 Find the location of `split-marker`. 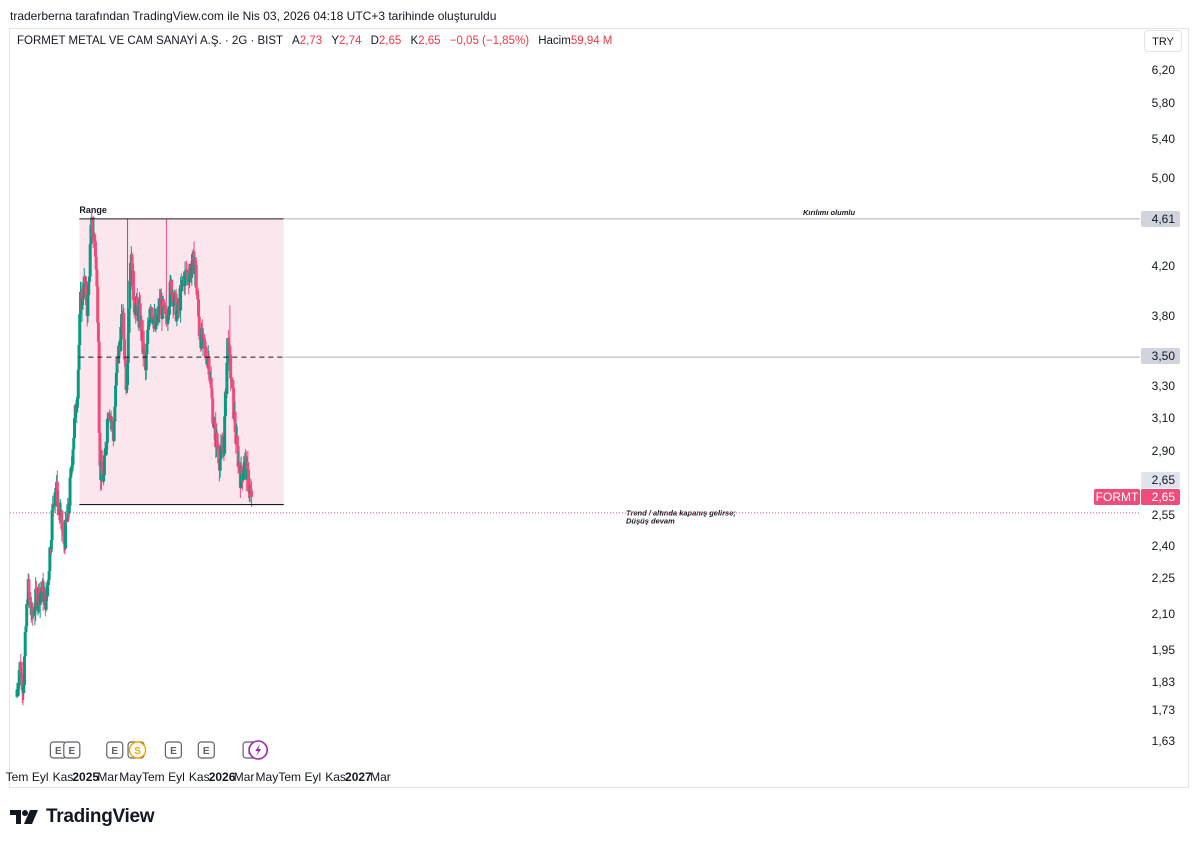

split-marker is located at coordinates (137, 750).